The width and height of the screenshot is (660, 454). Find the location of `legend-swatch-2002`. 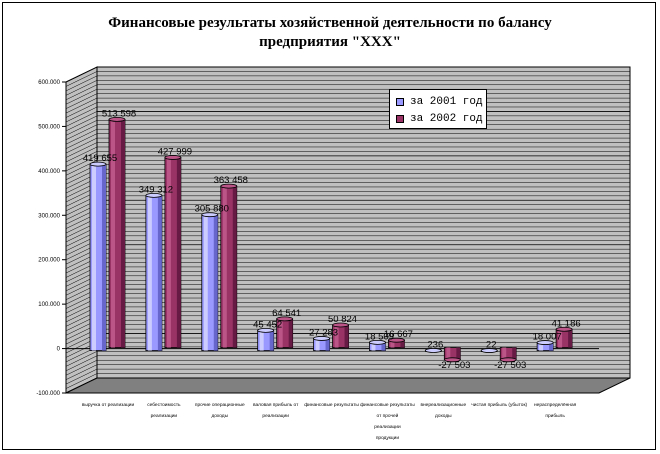

legend-swatch-2002 is located at coordinates (400, 119).